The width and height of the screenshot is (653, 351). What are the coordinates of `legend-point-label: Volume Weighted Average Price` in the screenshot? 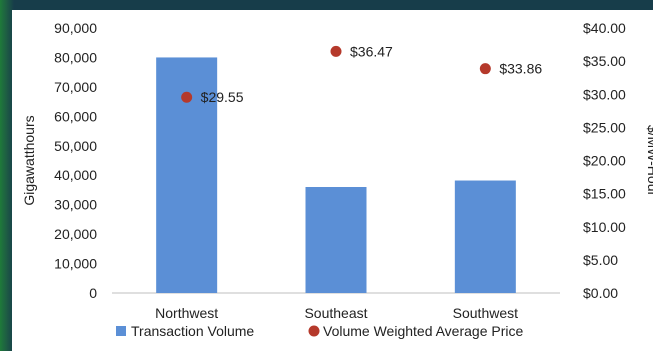 It's located at (423, 331).